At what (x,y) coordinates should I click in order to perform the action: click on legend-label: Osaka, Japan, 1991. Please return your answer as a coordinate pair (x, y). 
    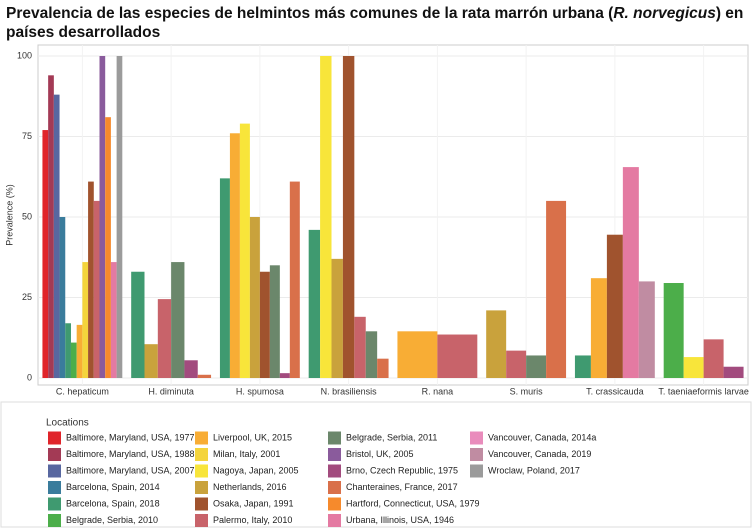
    Looking at the image, I should click on (253, 503).